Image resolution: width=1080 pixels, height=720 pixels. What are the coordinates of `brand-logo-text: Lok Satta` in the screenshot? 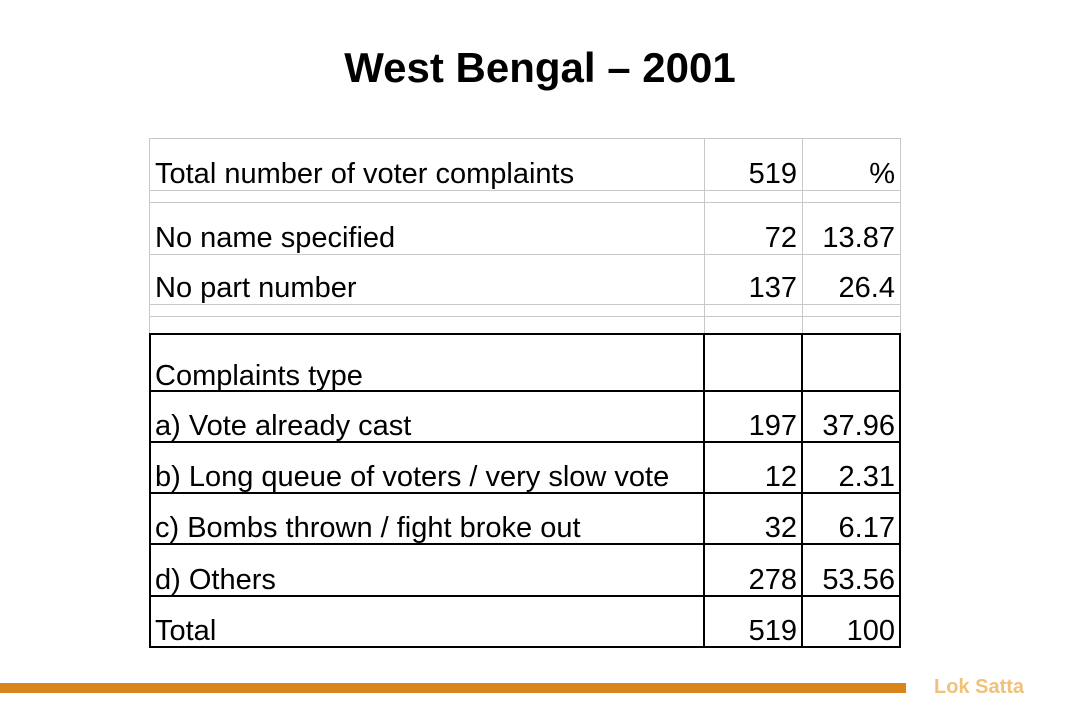 It's located at (979, 687).